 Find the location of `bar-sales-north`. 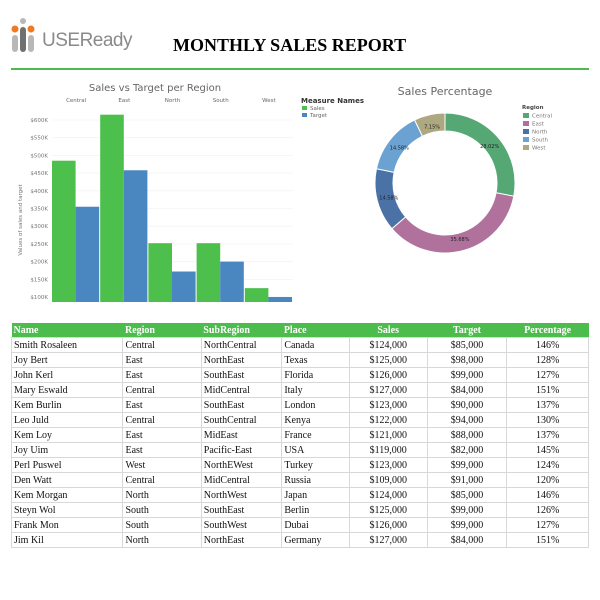

bar-sales-north is located at coordinates (160, 272).